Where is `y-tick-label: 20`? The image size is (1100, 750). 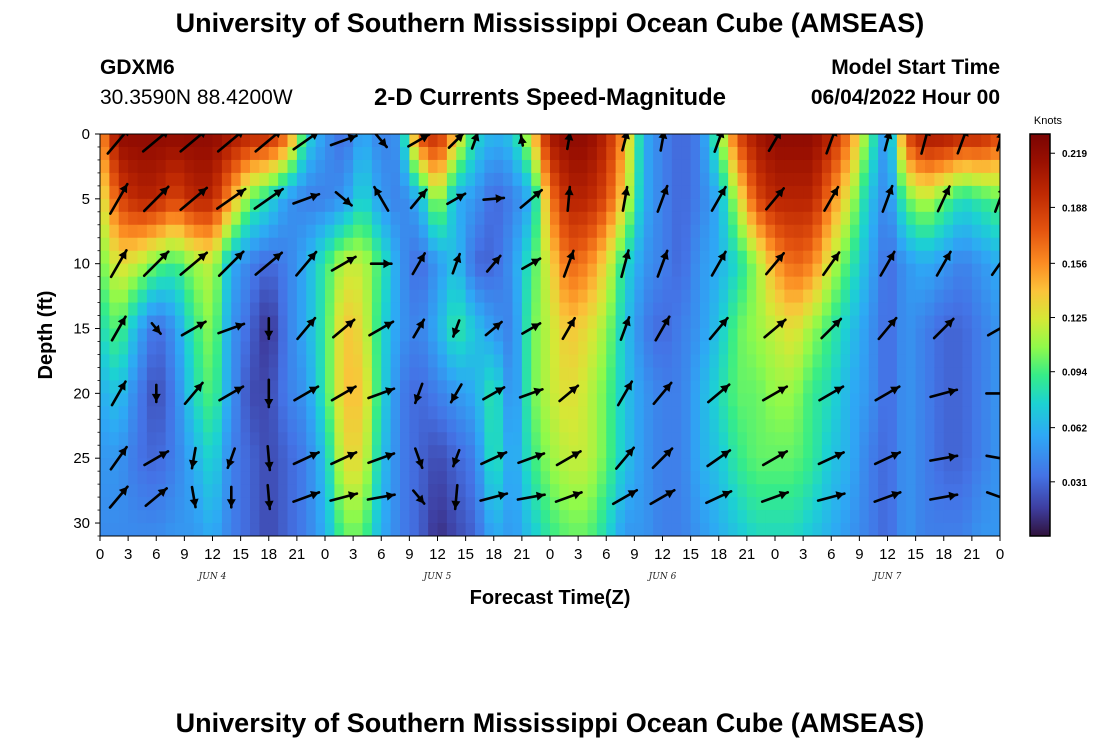
y-tick-label: 20 is located at coordinates (81, 393).